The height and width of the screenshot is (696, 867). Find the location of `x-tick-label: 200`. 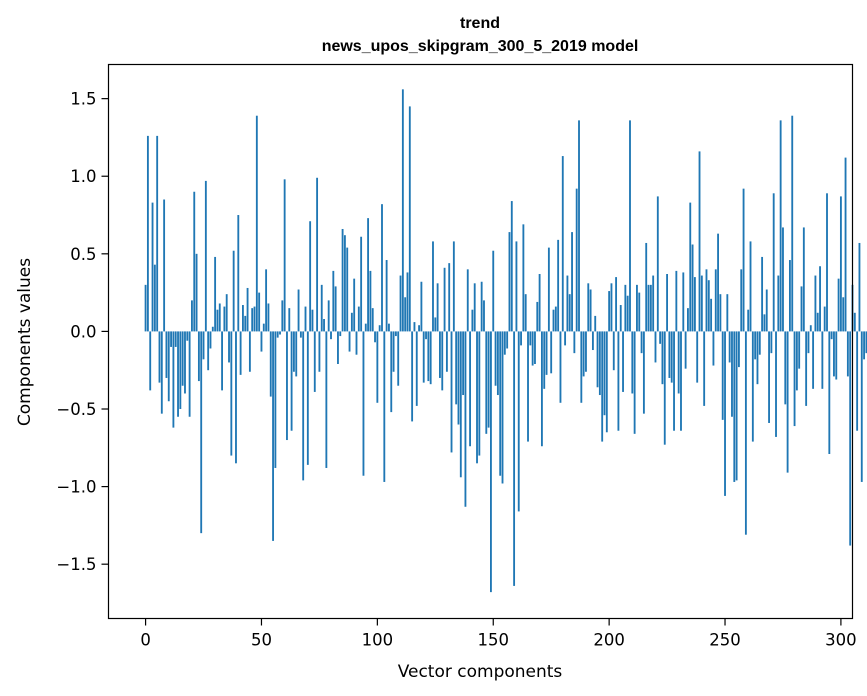

x-tick-label: 200 is located at coordinates (609, 640).